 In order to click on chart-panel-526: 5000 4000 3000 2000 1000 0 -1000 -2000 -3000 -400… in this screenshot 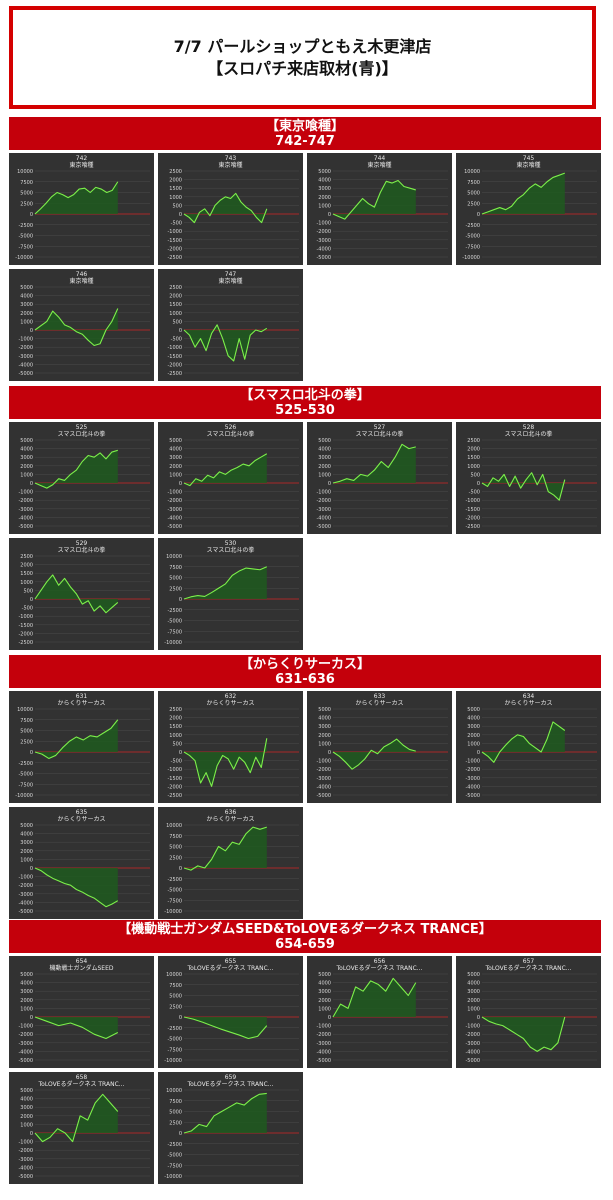, I will do `click(230, 478)`.